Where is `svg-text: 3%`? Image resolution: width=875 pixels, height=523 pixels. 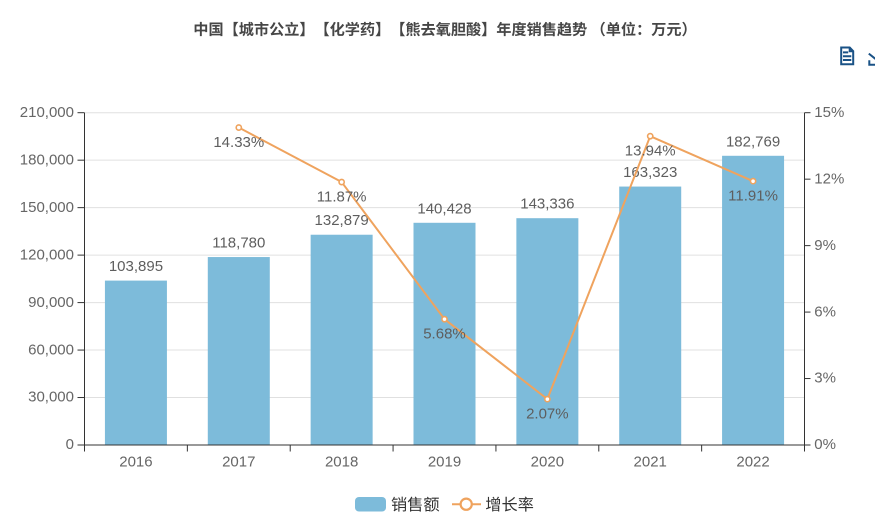
svg-text: 3% is located at coordinates (825, 378).